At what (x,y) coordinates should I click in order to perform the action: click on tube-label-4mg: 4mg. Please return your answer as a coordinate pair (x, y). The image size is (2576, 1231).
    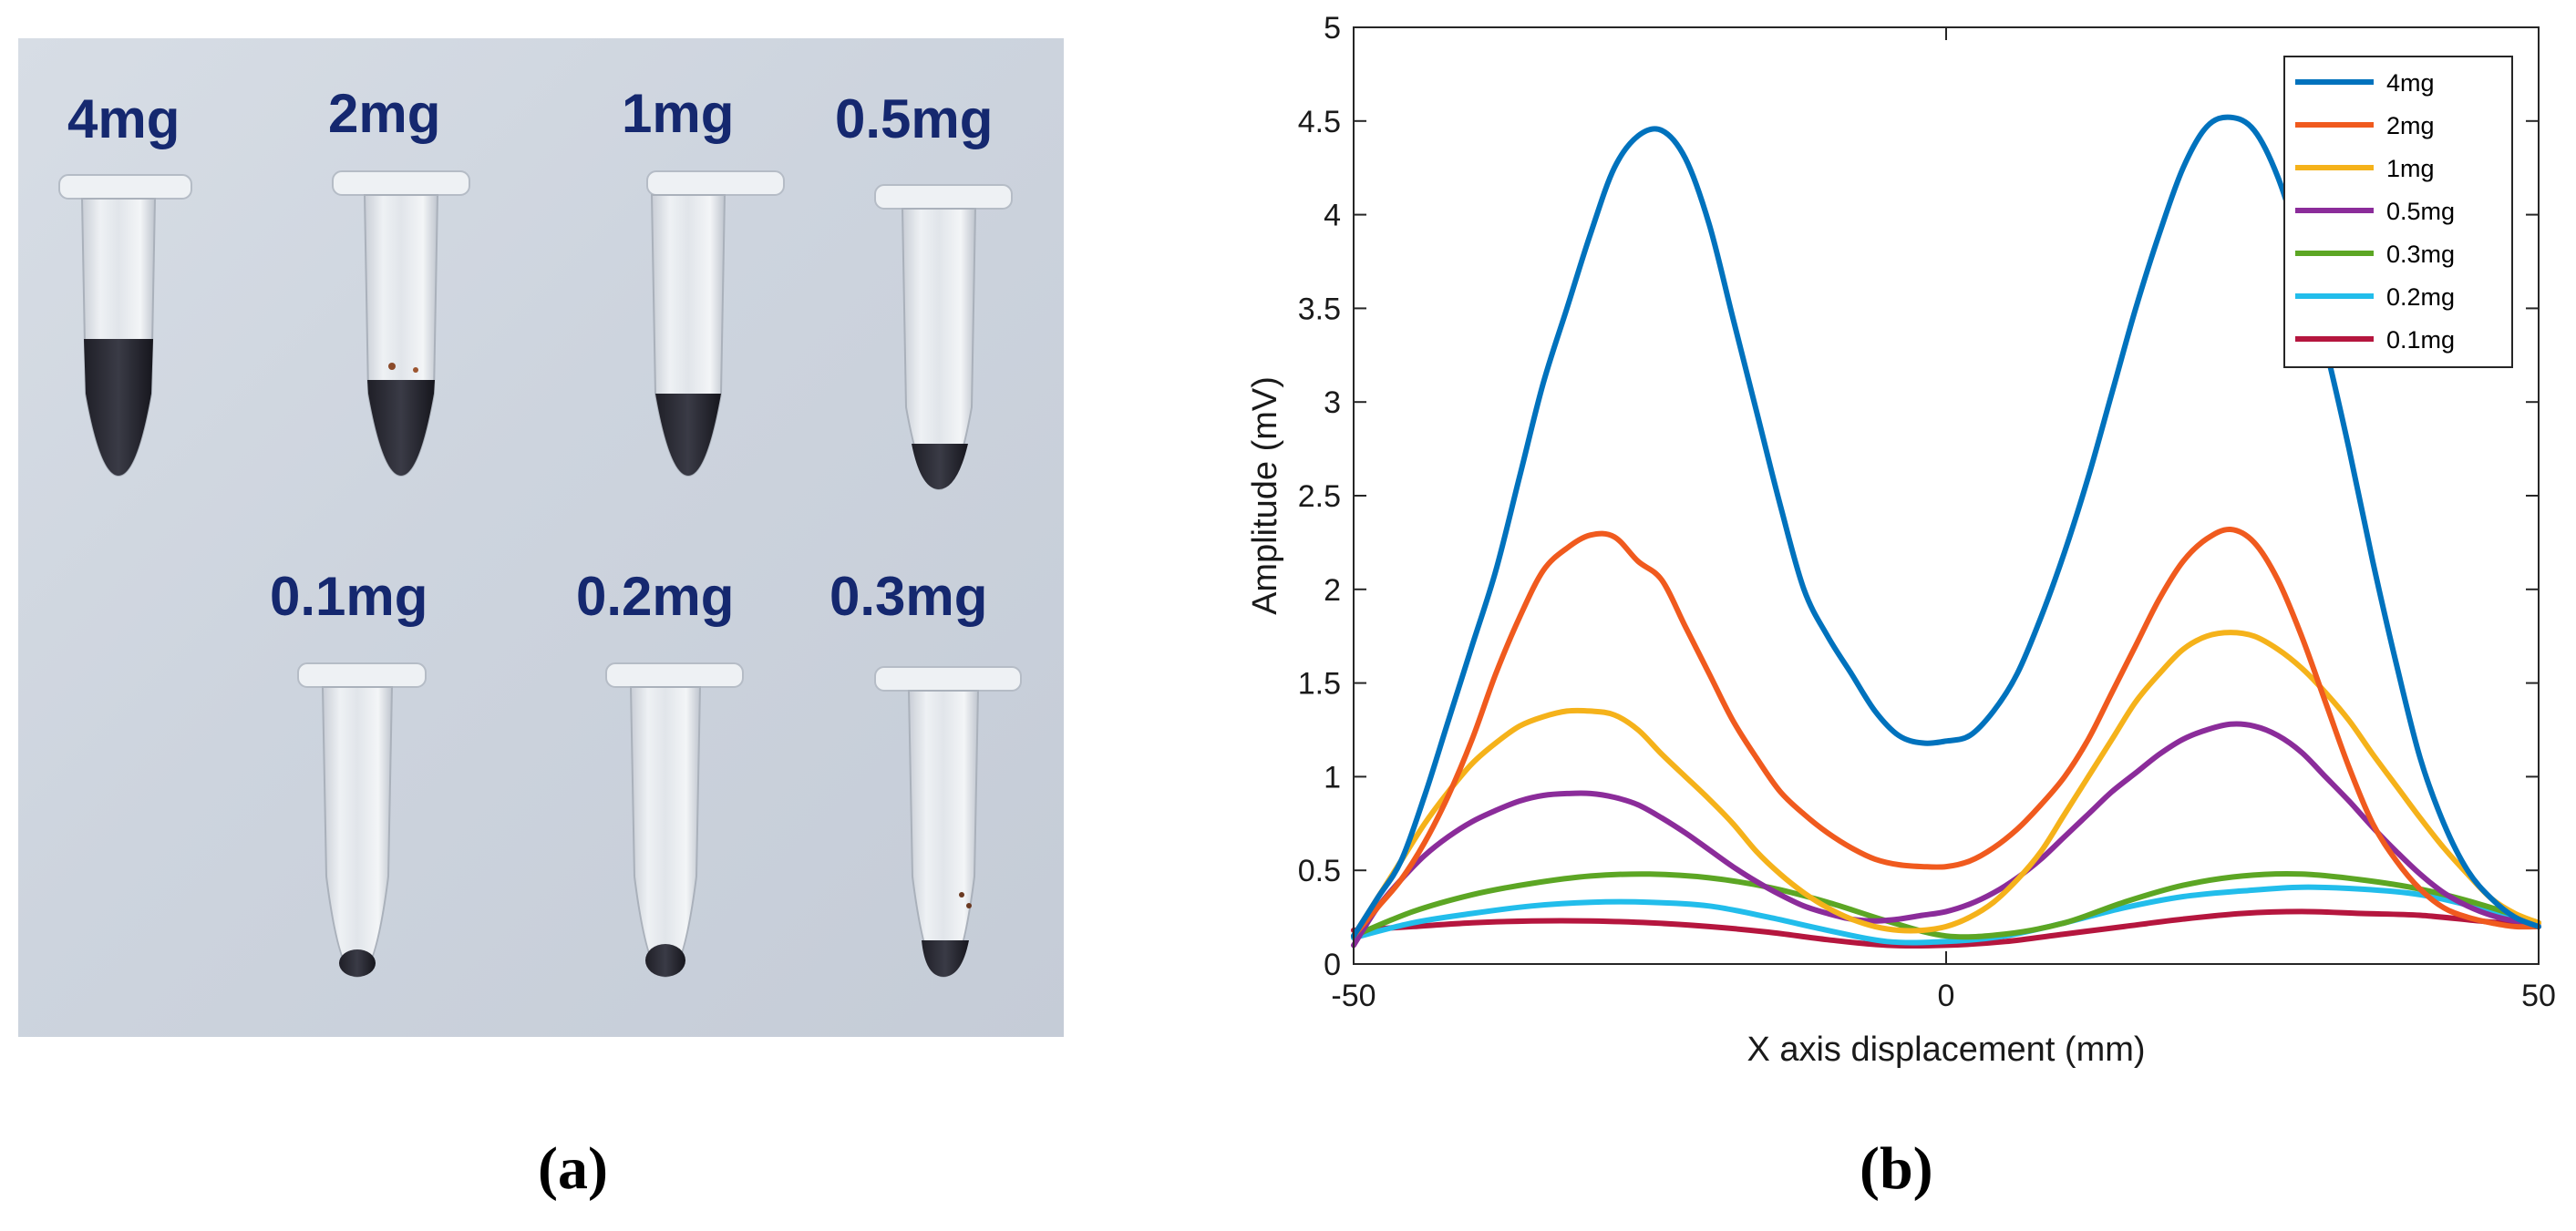
    Looking at the image, I should click on (123, 119).